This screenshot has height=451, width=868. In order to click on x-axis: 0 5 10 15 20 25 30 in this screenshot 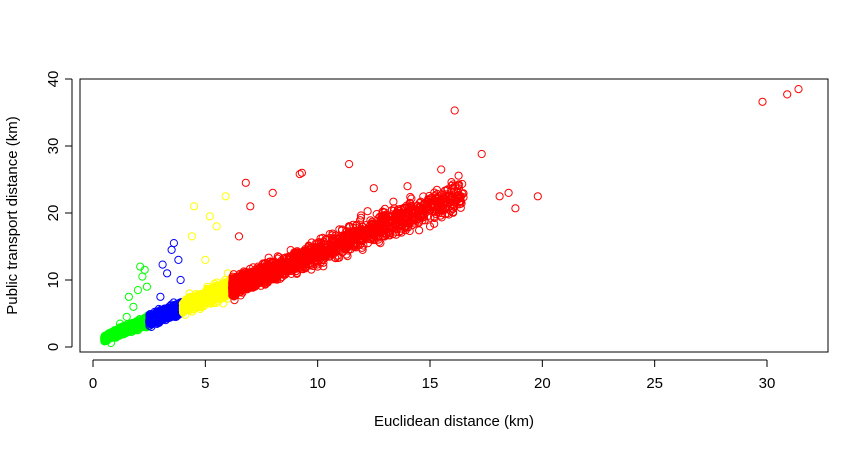, I will do `click(432, 375)`.